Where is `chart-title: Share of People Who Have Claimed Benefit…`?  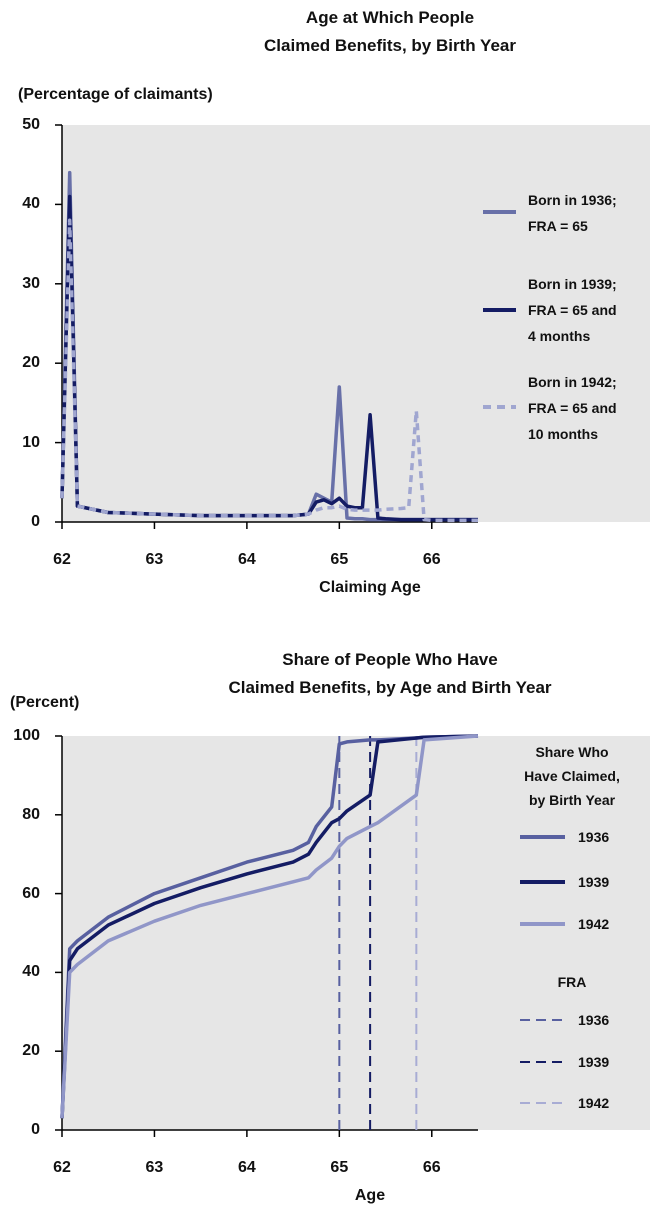 chart-title: Share of People Who Have Claimed Benefit… is located at coordinates (390, 673).